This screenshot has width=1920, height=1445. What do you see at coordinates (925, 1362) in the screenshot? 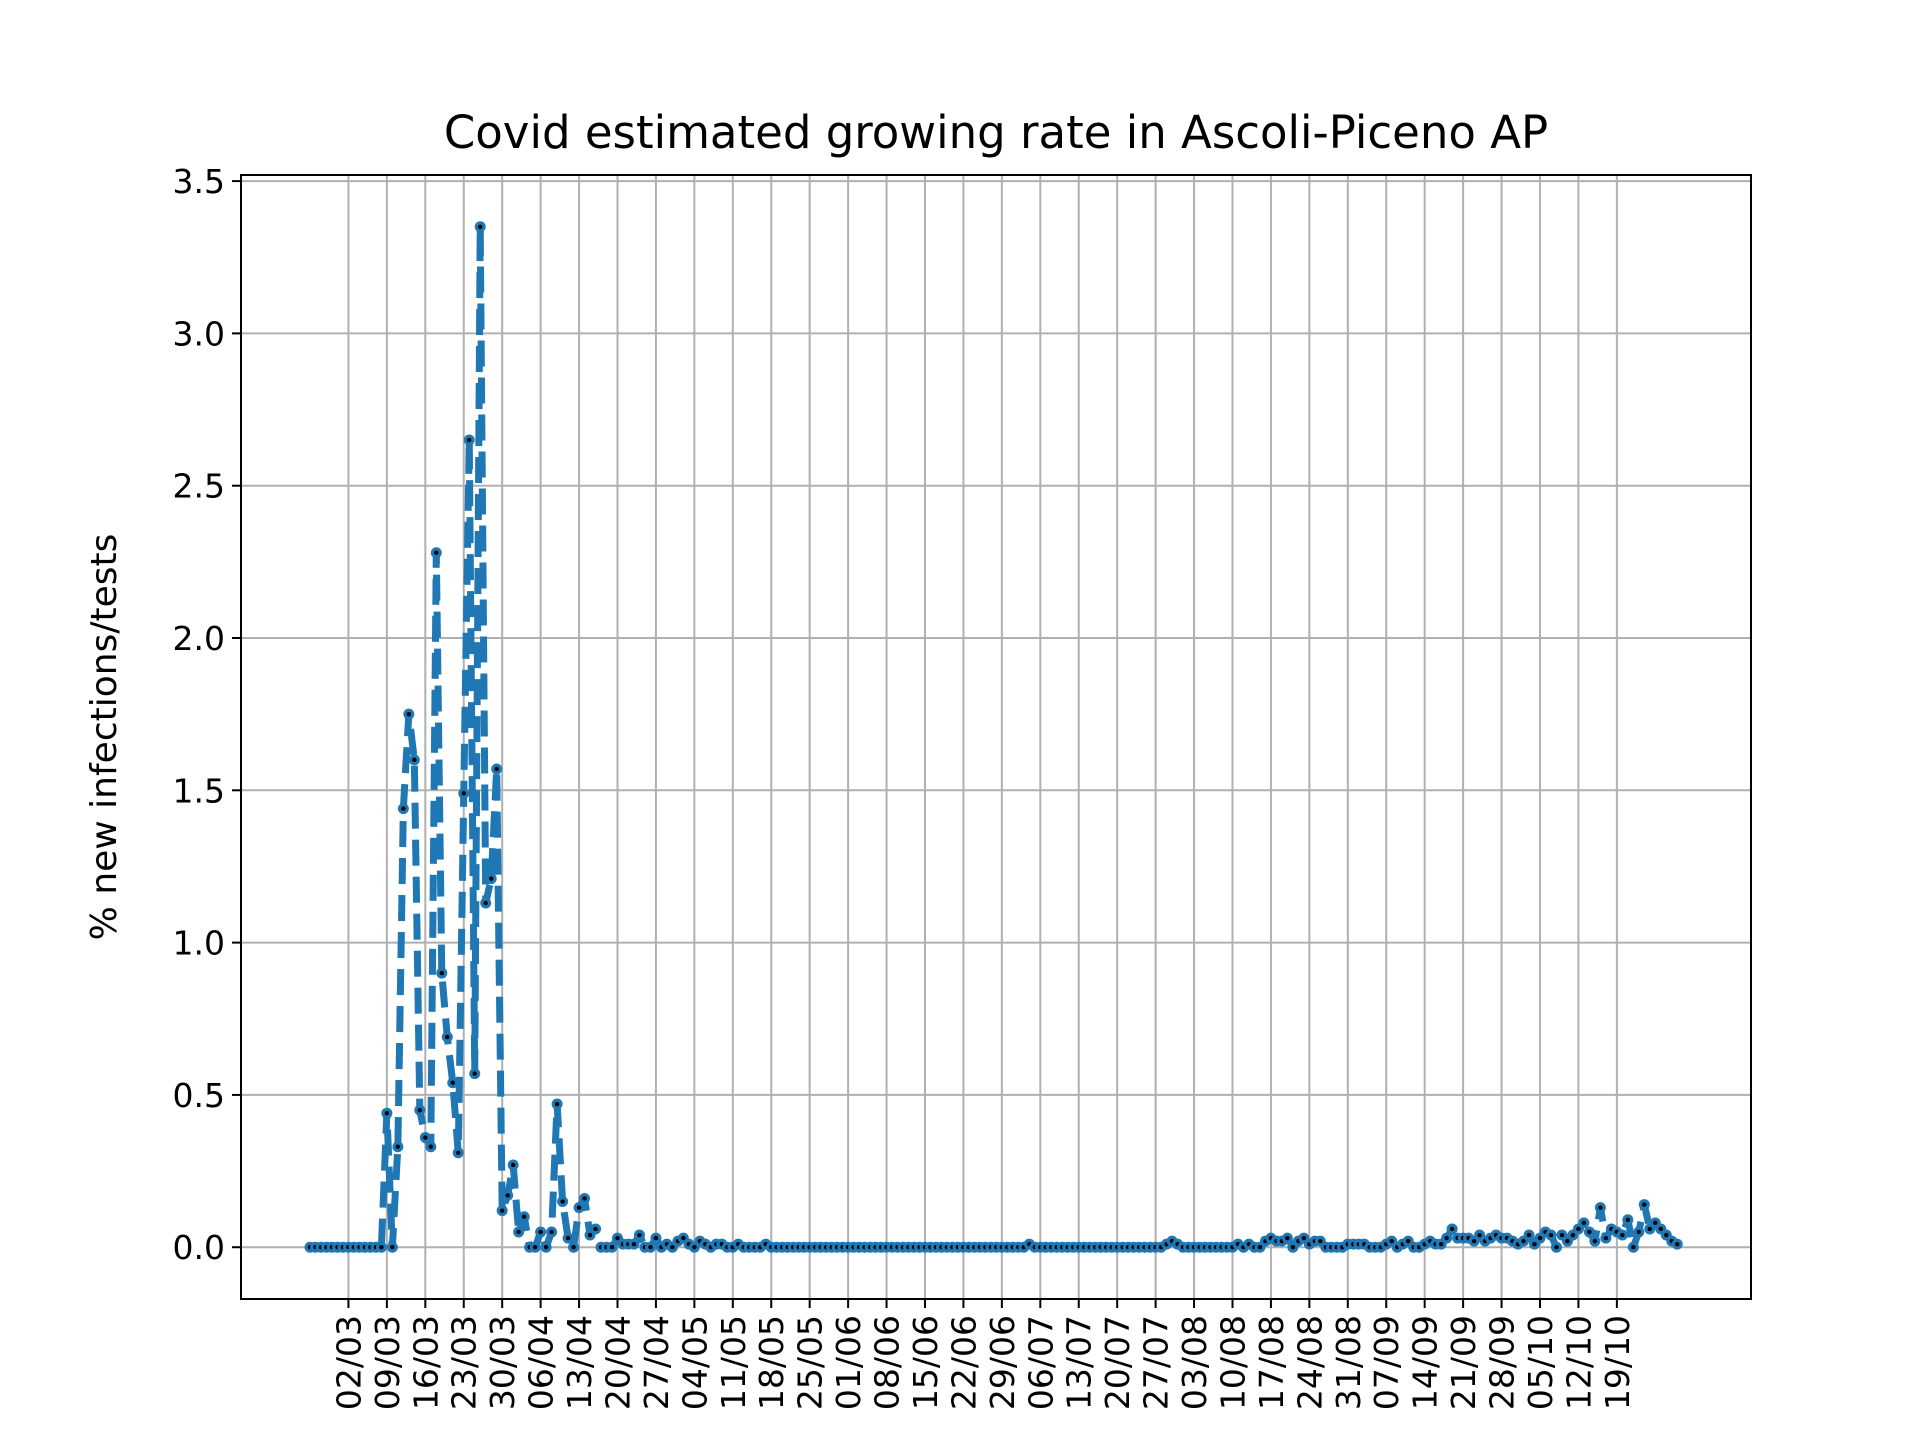
I see `x-tick-label: 15/06` at bounding box center [925, 1362].